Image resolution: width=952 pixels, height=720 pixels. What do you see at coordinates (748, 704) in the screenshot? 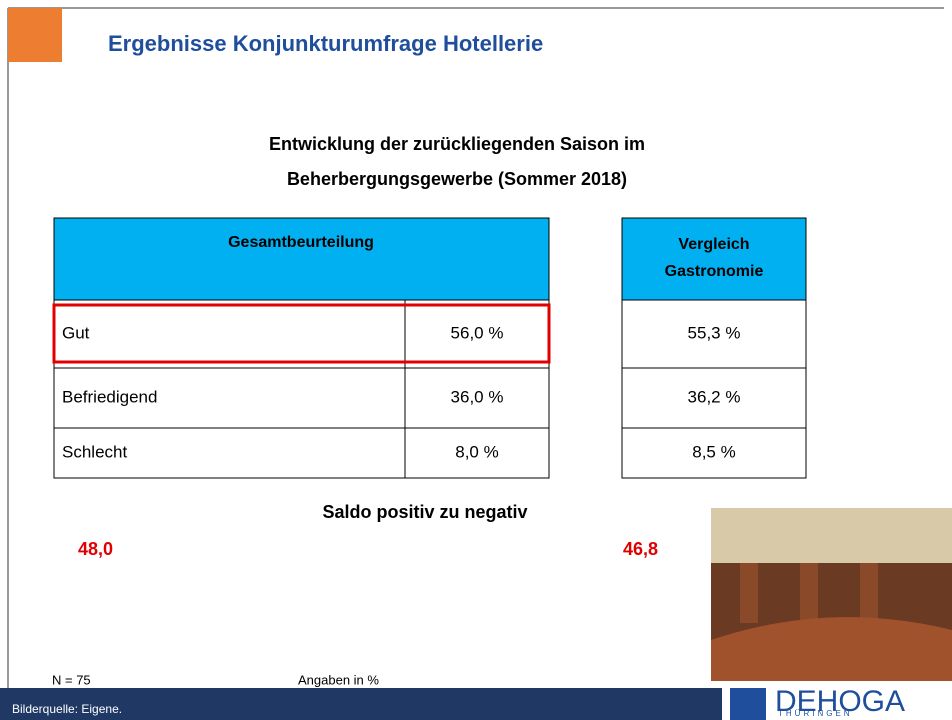
I see `logo-icon` at bounding box center [748, 704].